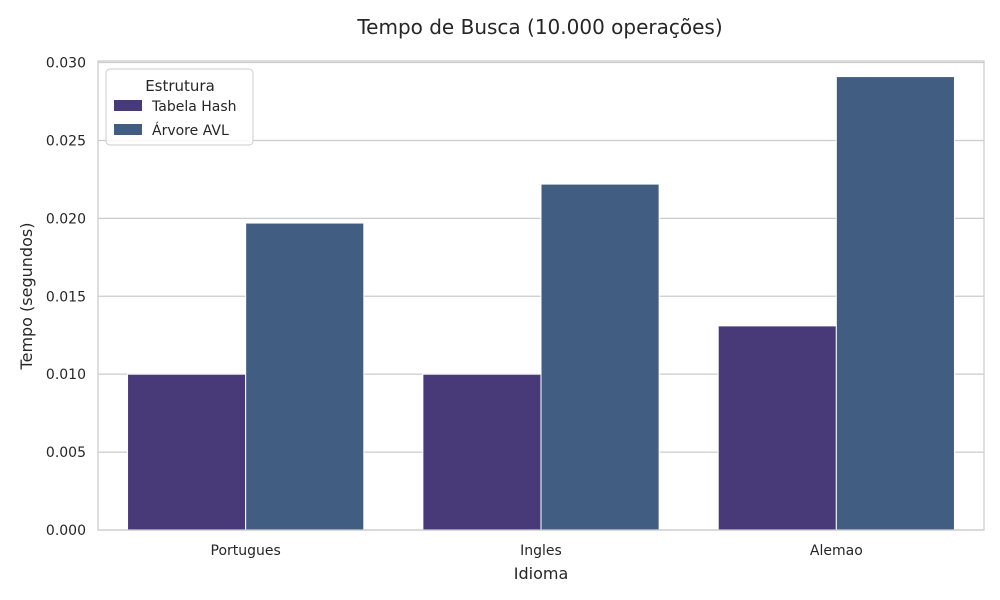 The height and width of the screenshot is (600, 1000). Describe the element at coordinates (482, 452) in the screenshot. I see `bar-tabela-hash-ingles` at that location.